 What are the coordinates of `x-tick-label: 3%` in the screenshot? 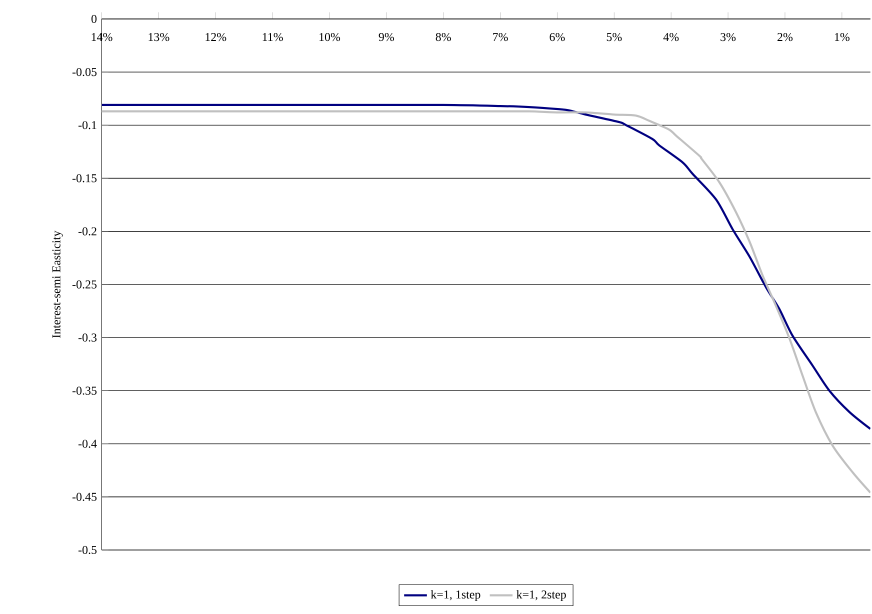 It's located at (728, 37).